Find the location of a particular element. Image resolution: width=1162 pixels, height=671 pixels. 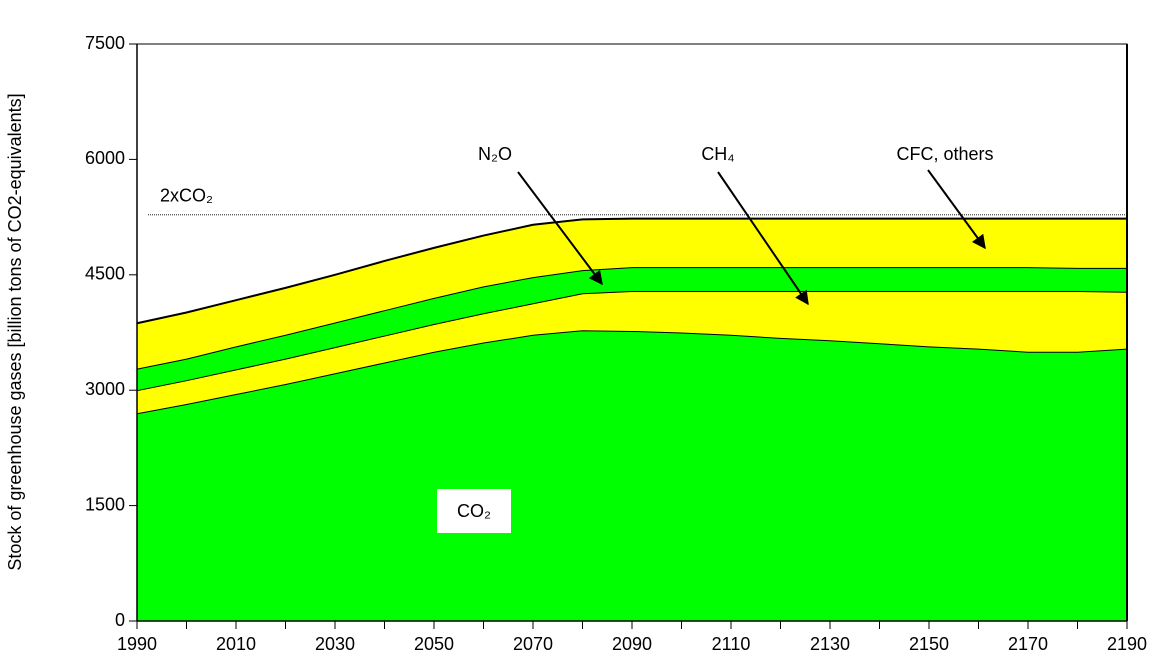

y-tick-label: 4500 is located at coordinates (105, 274).